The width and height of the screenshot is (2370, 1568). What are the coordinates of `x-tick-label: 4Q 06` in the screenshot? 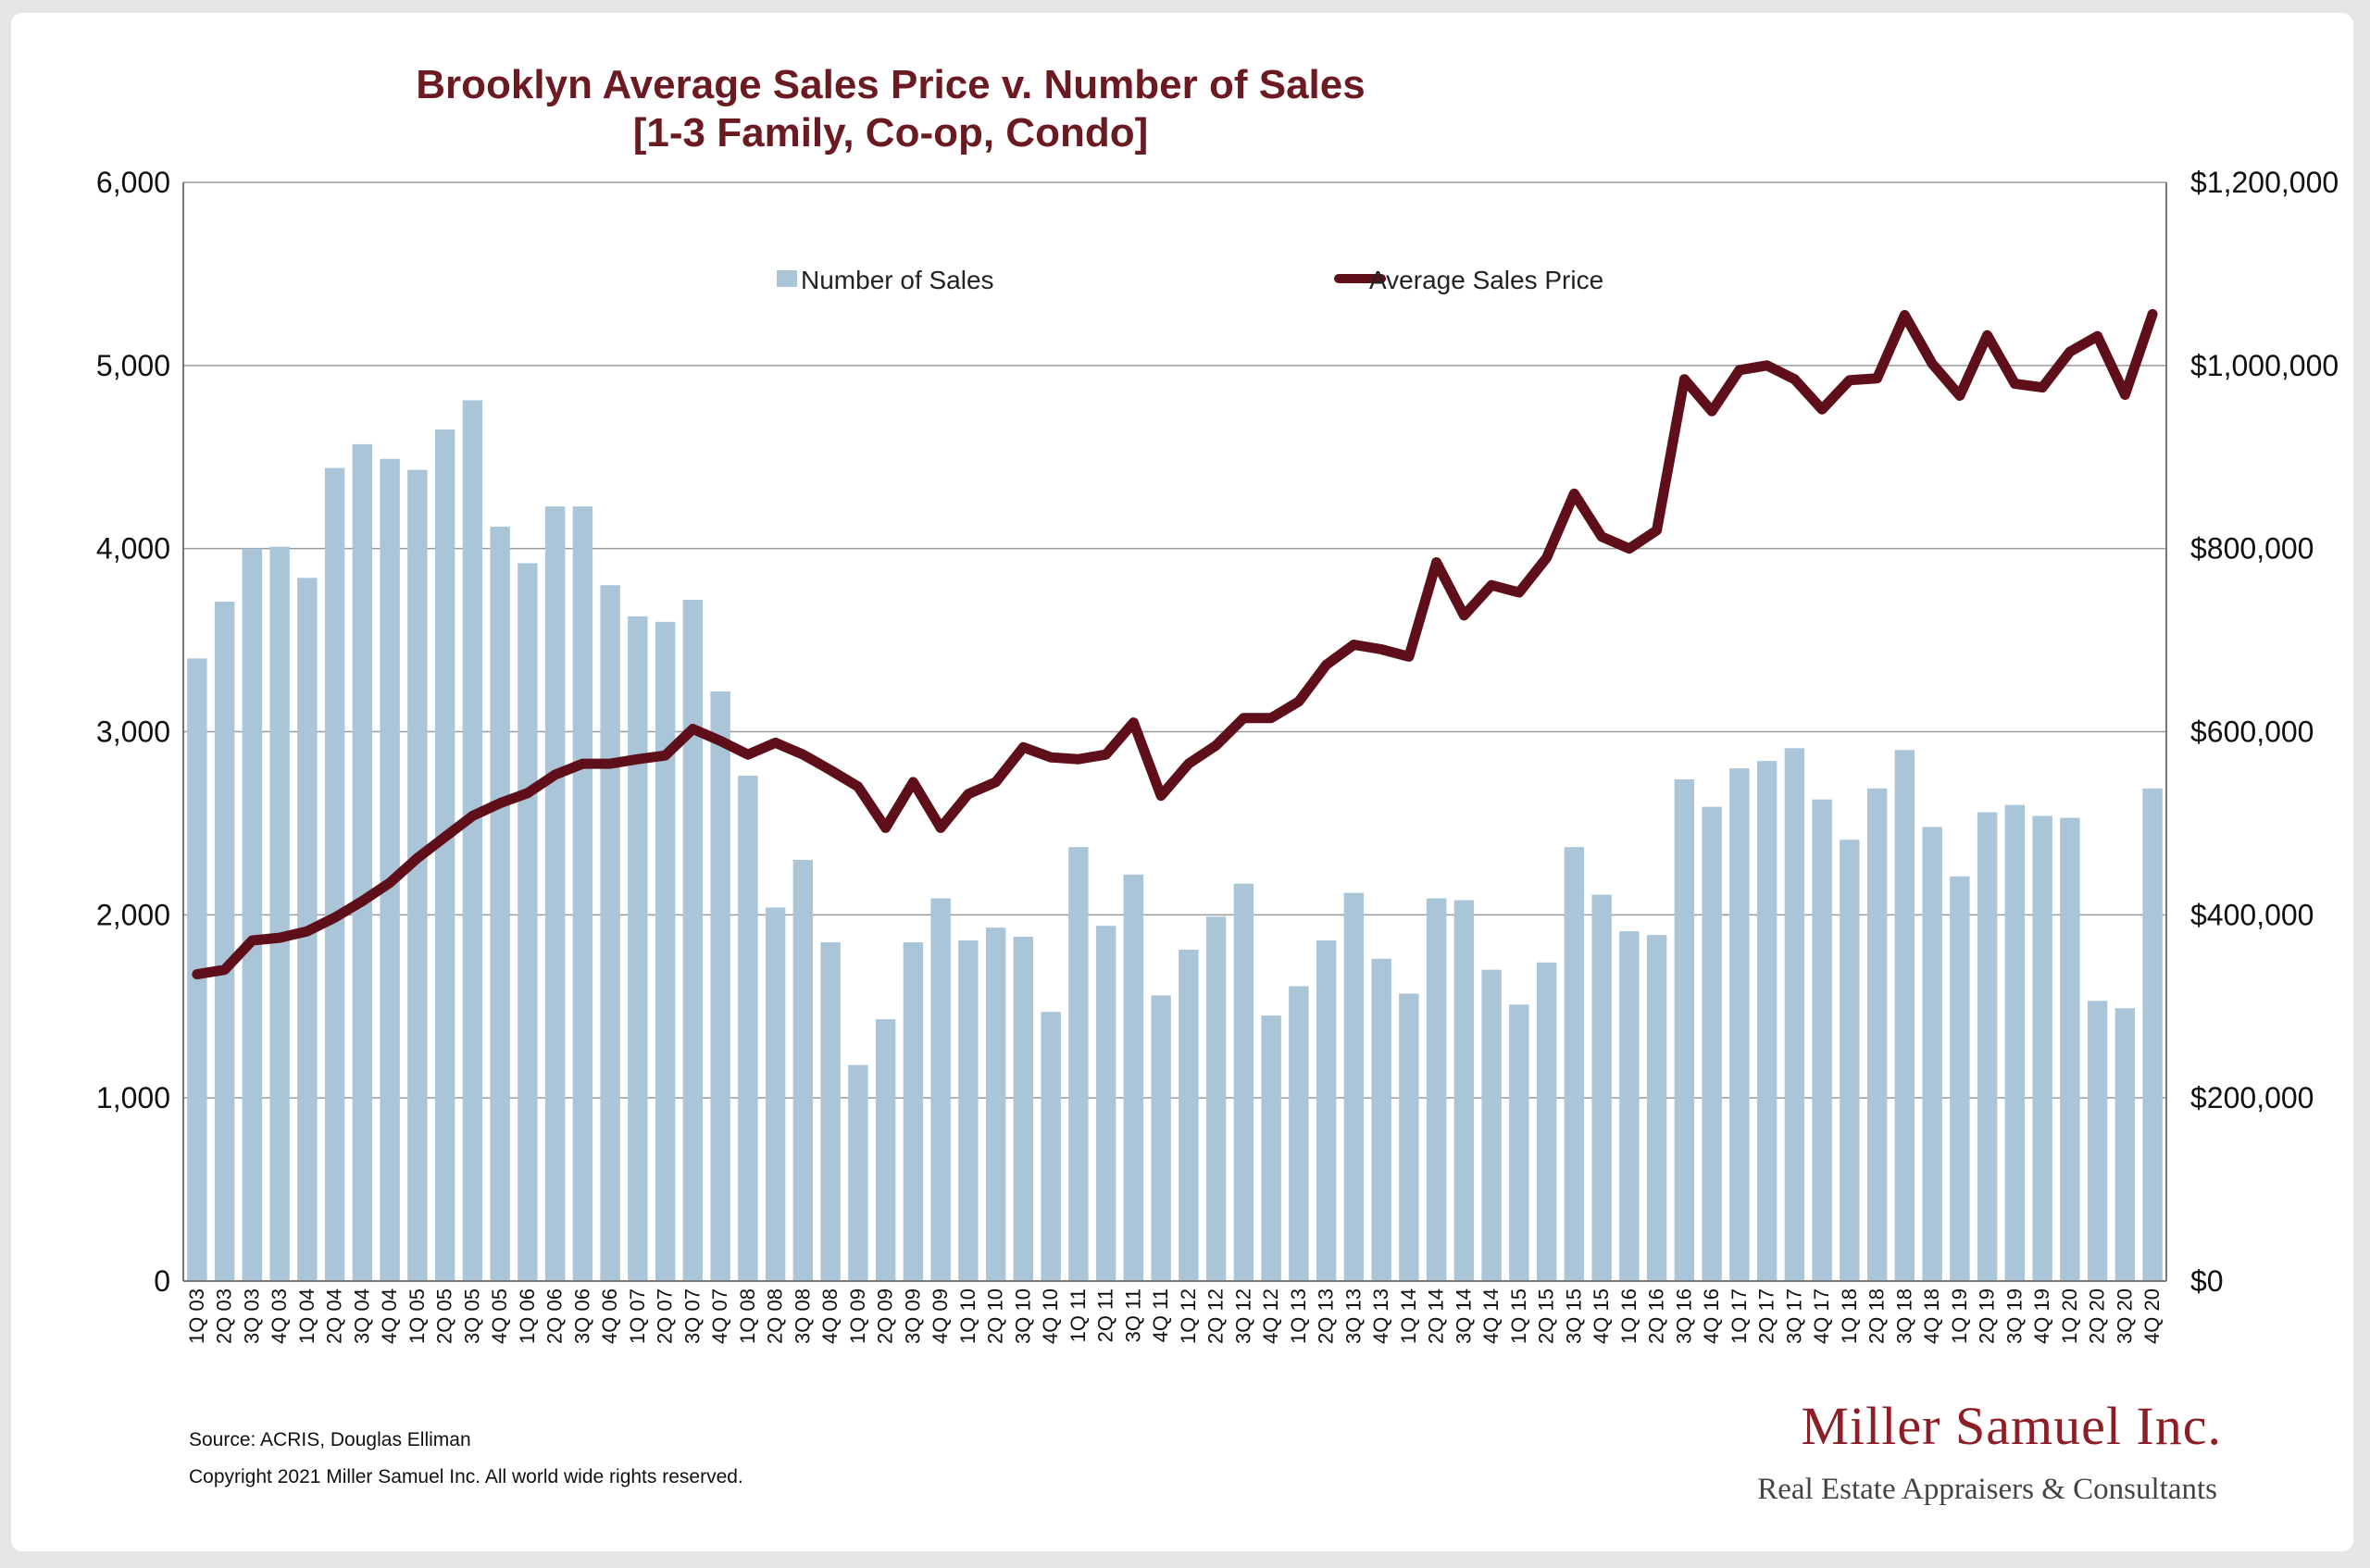 It's located at (609, 1316).